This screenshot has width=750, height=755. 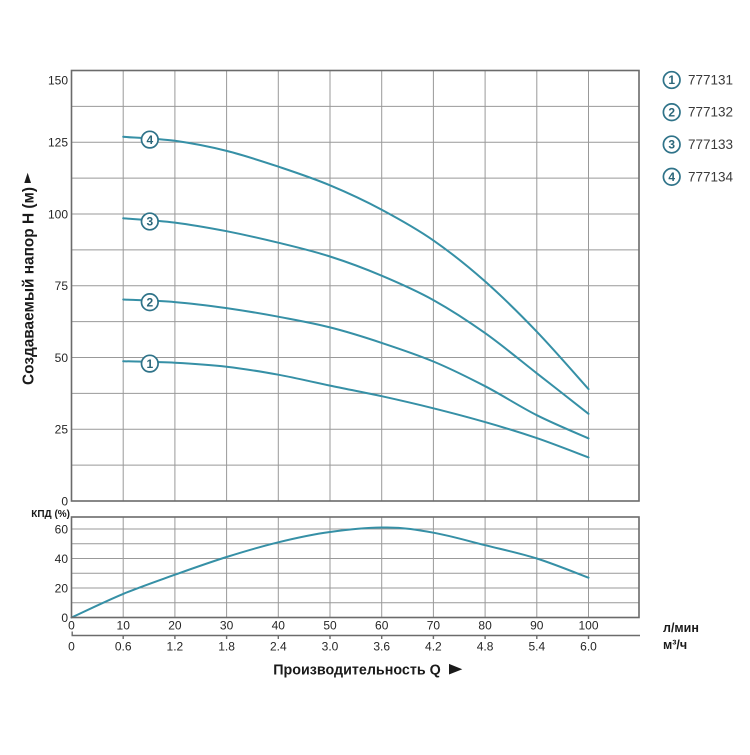 What do you see at coordinates (588, 647) in the screenshot?
I see `svg-text: 6.0` at bounding box center [588, 647].